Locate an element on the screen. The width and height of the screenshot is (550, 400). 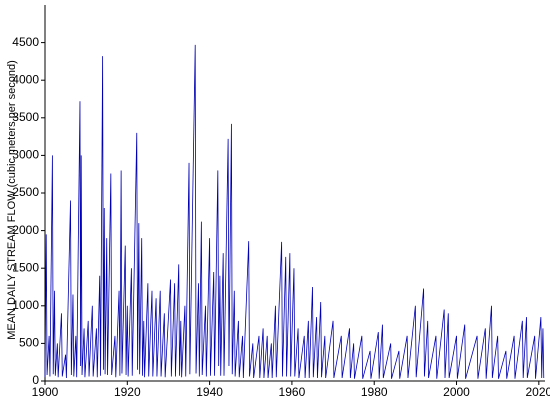
x-tick-label: 1940 is located at coordinates (209, 392).